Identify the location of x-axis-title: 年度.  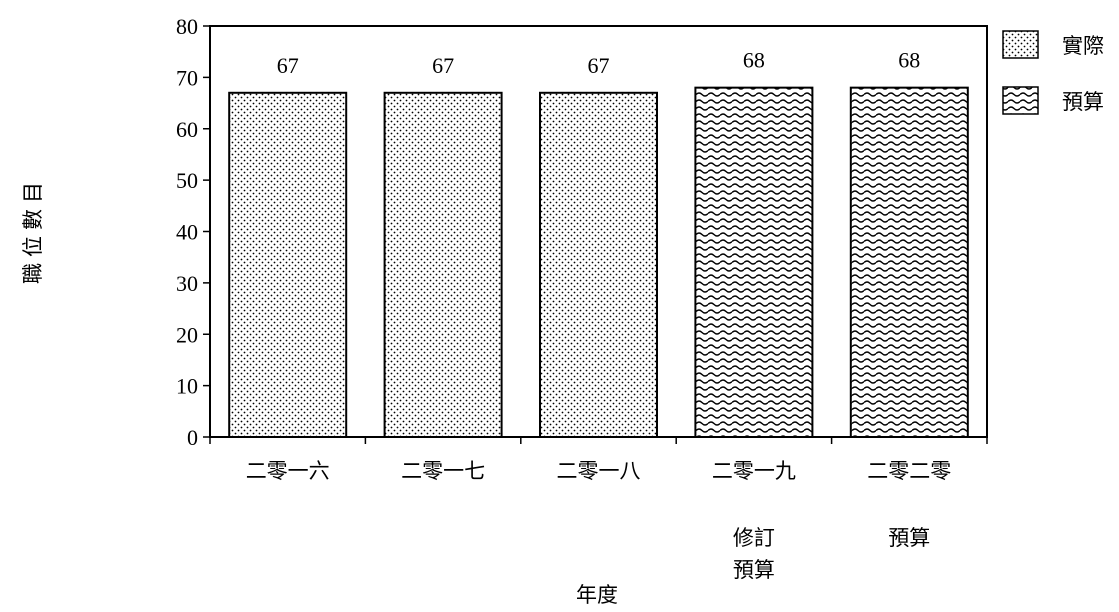
(597, 595).